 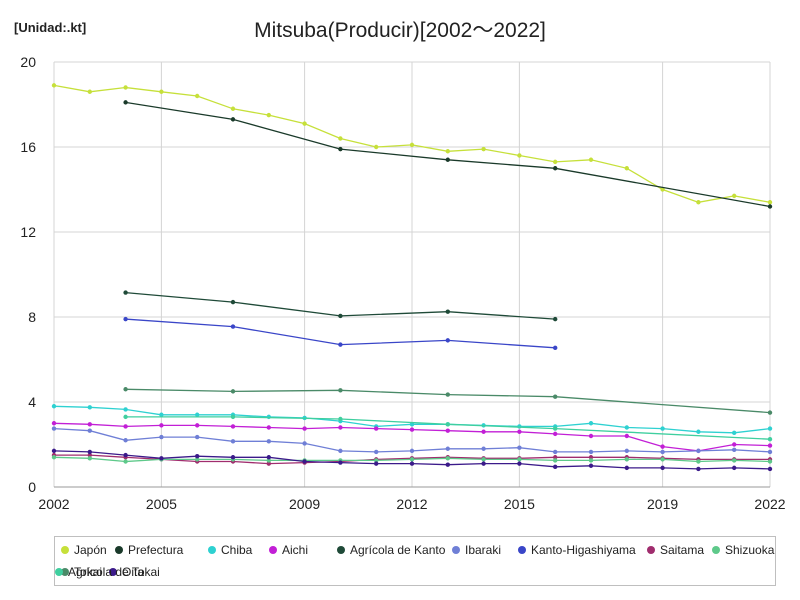 I want to click on legend-item: Japón, so click(x=84, y=550).